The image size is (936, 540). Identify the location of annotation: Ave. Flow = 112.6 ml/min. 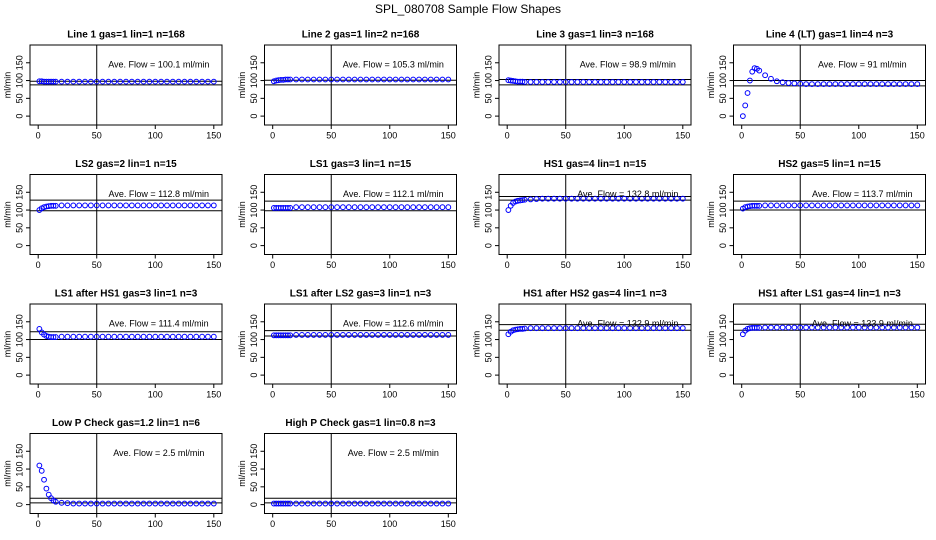
(393, 323).